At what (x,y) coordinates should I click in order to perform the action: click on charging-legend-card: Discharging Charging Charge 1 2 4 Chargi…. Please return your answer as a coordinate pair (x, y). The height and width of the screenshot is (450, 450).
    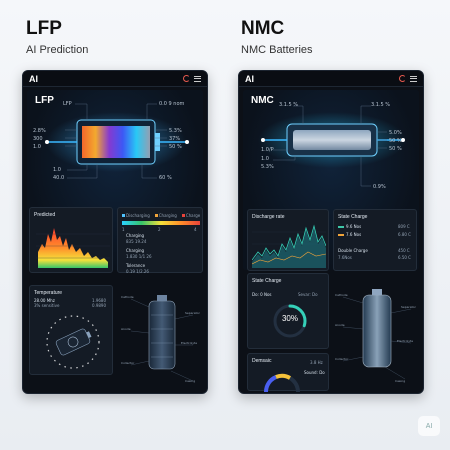
    Looking at the image, I should click on (160, 240).